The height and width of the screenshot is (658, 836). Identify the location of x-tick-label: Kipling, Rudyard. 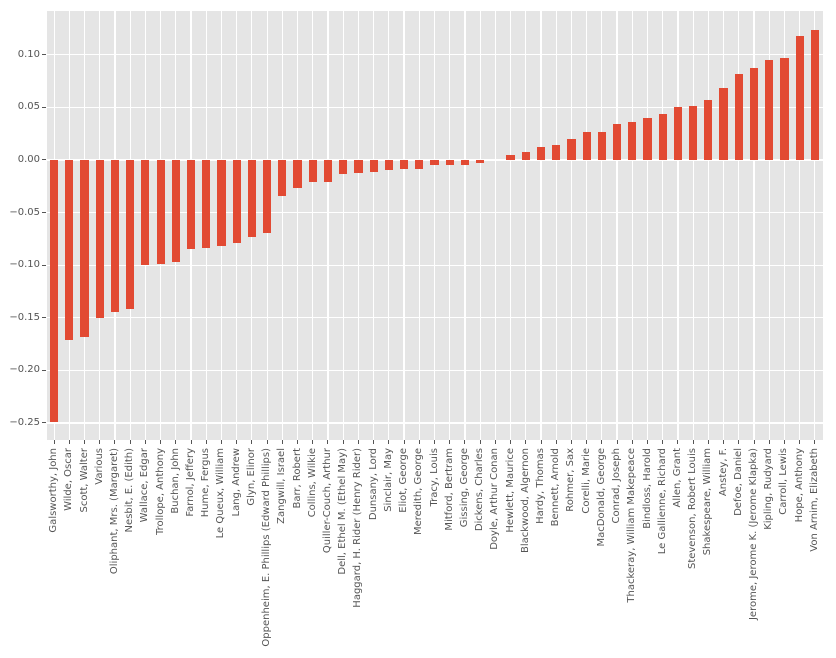
(769, 488).